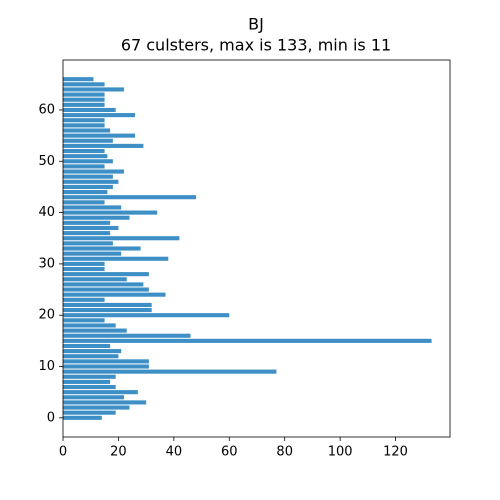  Describe the element at coordinates (46, 161) in the screenshot. I see `y-tick-label: 50` at that location.